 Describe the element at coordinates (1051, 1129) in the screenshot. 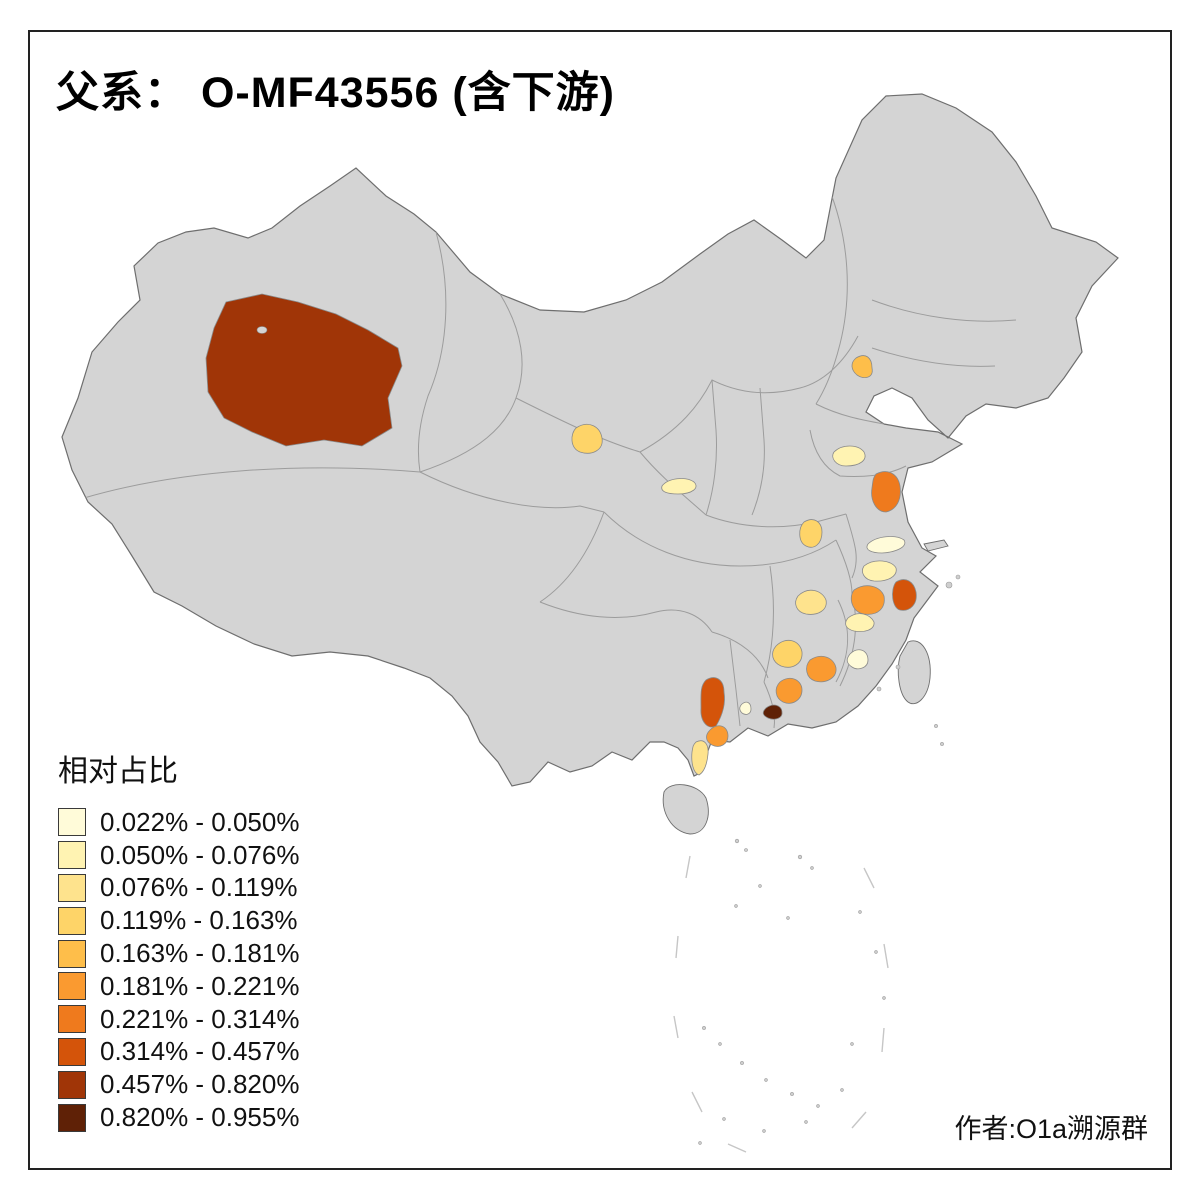

I see `attribution-text: 作者:O1a溯源群` at that location.